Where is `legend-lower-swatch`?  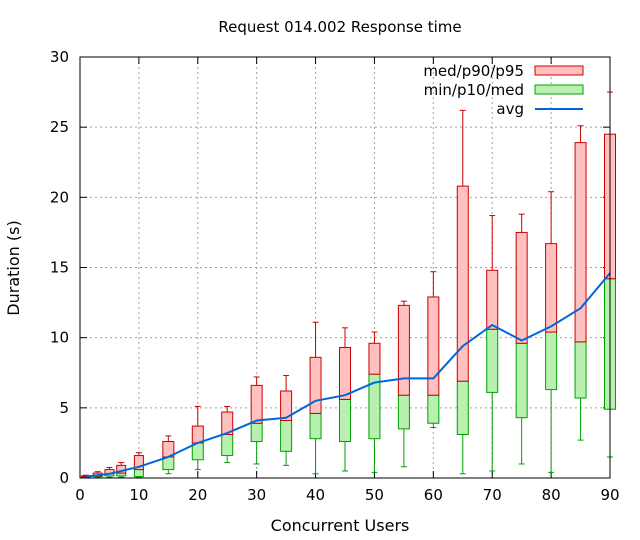 legend-lower-swatch is located at coordinates (559, 89).